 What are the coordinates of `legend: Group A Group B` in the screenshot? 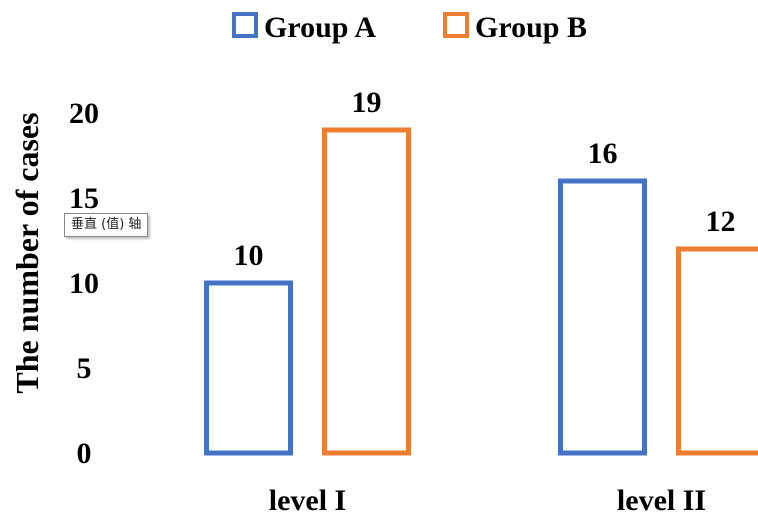 It's located at (409, 27).